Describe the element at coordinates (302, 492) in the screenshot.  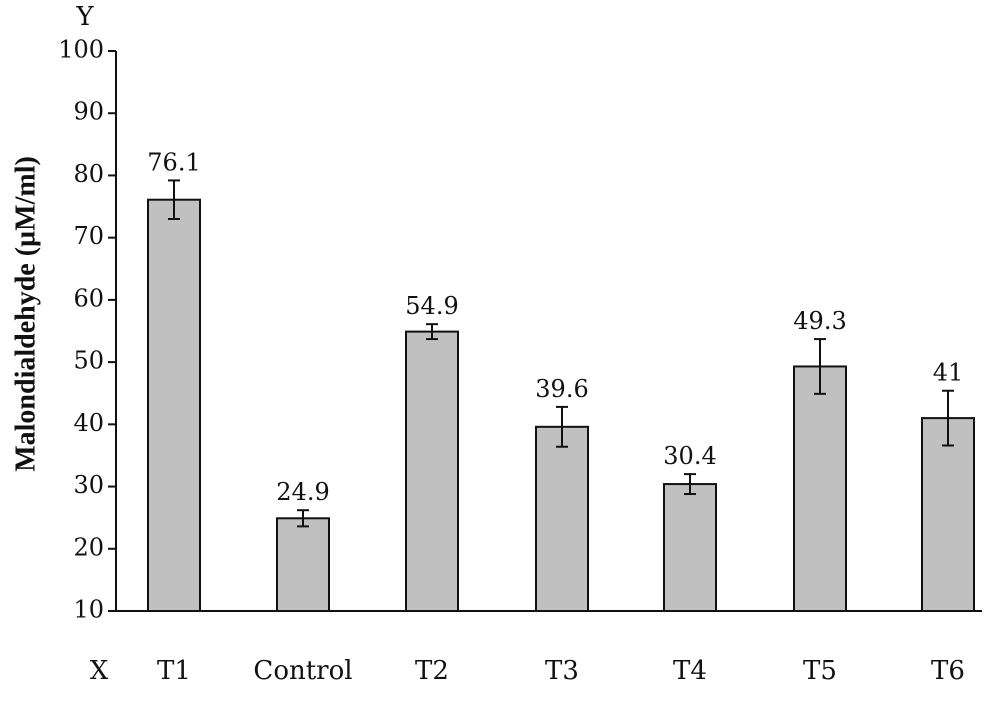
I see `data-label: 24.9` at that location.